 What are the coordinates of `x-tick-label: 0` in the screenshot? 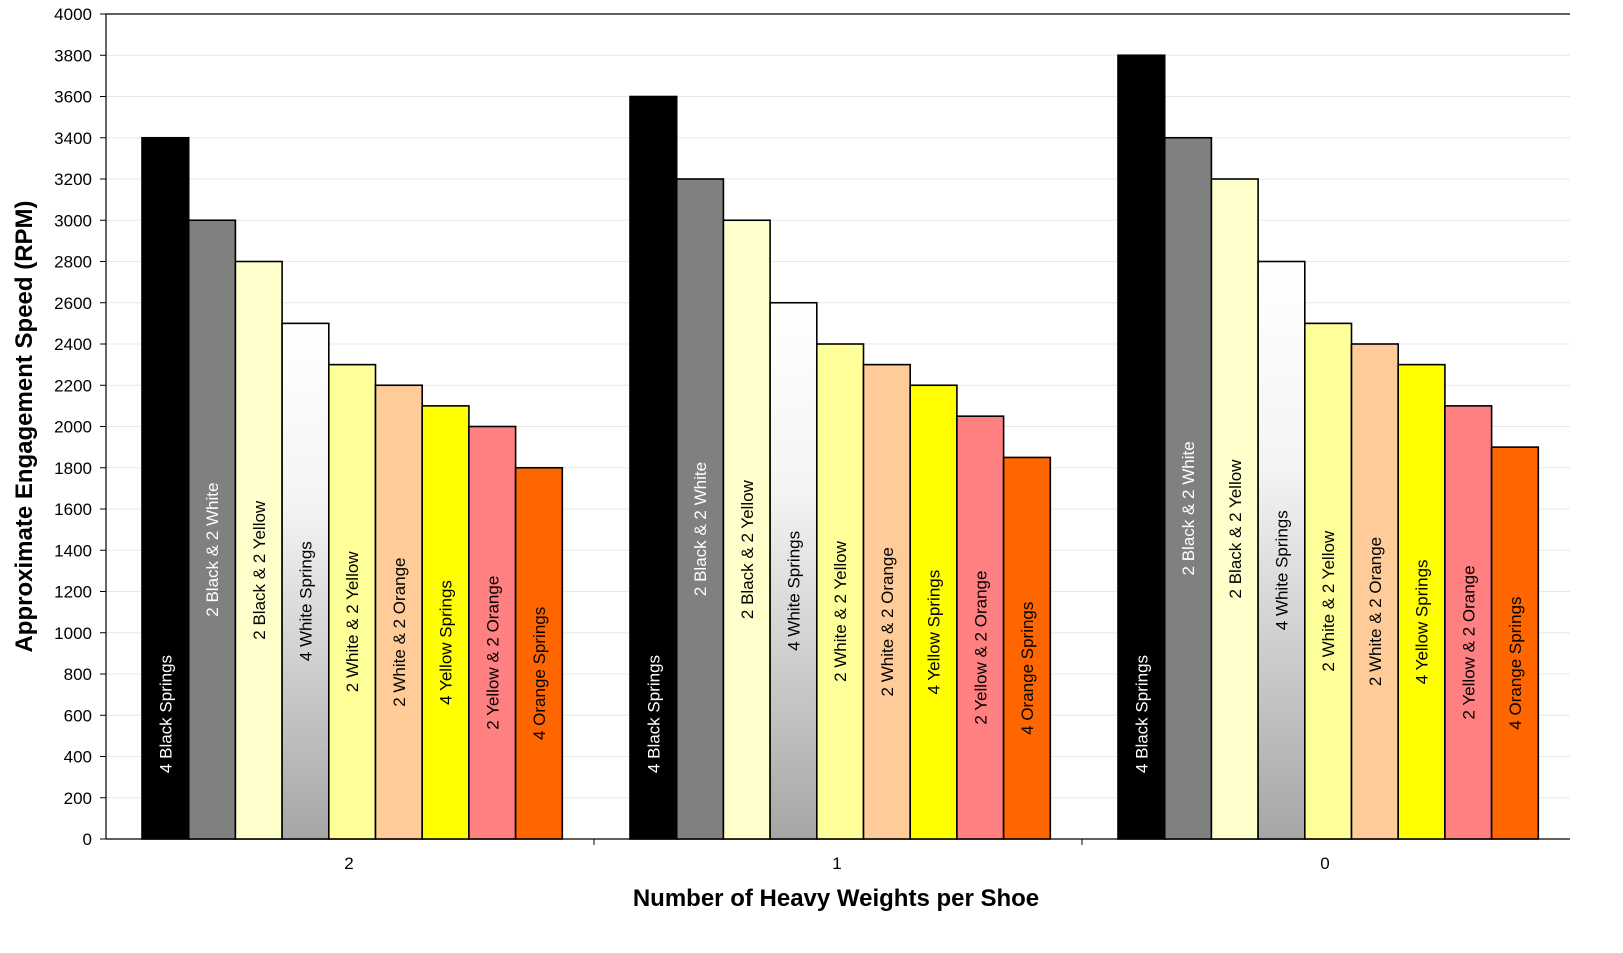 It's located at (1324, 863).